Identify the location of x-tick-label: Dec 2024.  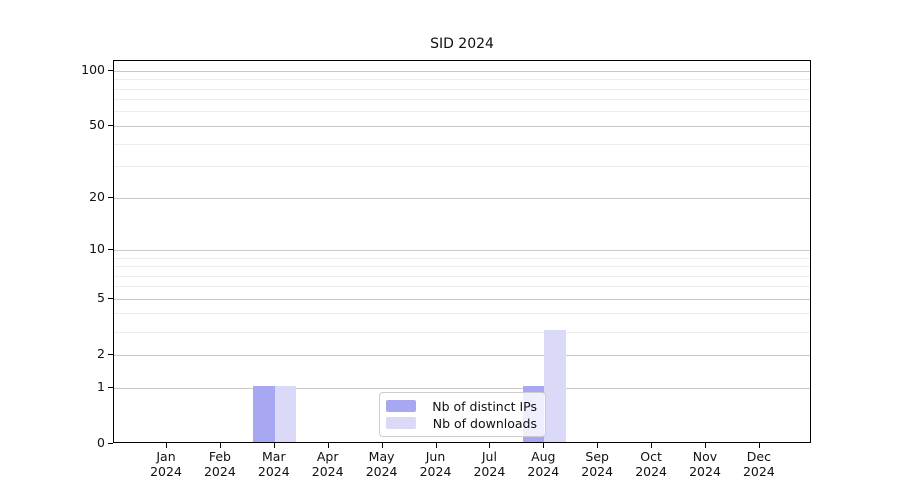
(759, 464).